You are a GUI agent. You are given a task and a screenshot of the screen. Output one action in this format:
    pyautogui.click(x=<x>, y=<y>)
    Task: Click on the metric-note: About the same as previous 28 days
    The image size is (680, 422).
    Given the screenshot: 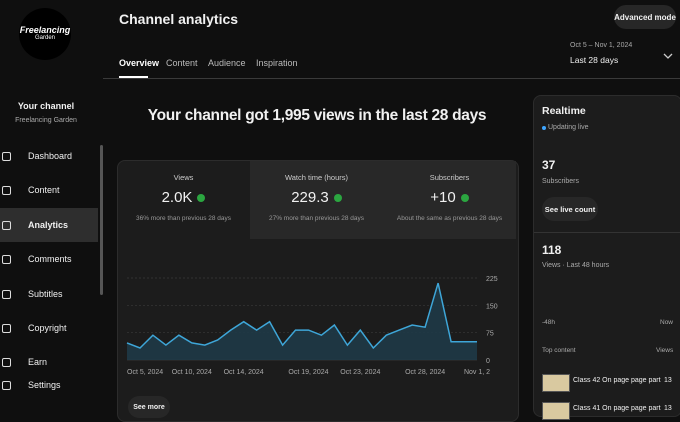 What is the action you would take?
    pyautogui.click(x=449, y=218)
    